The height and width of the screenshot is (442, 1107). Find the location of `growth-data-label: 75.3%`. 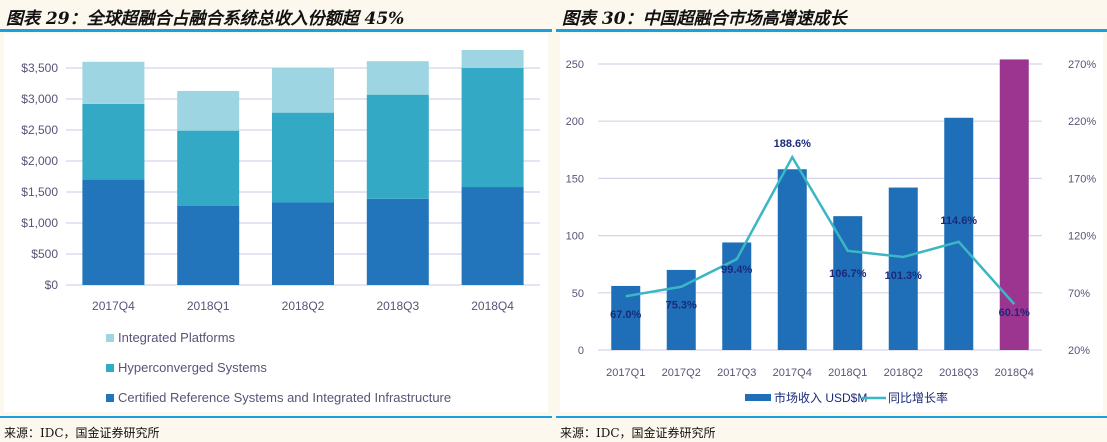

growth-data-label: 75.3% is located at coordinates (681, 306).